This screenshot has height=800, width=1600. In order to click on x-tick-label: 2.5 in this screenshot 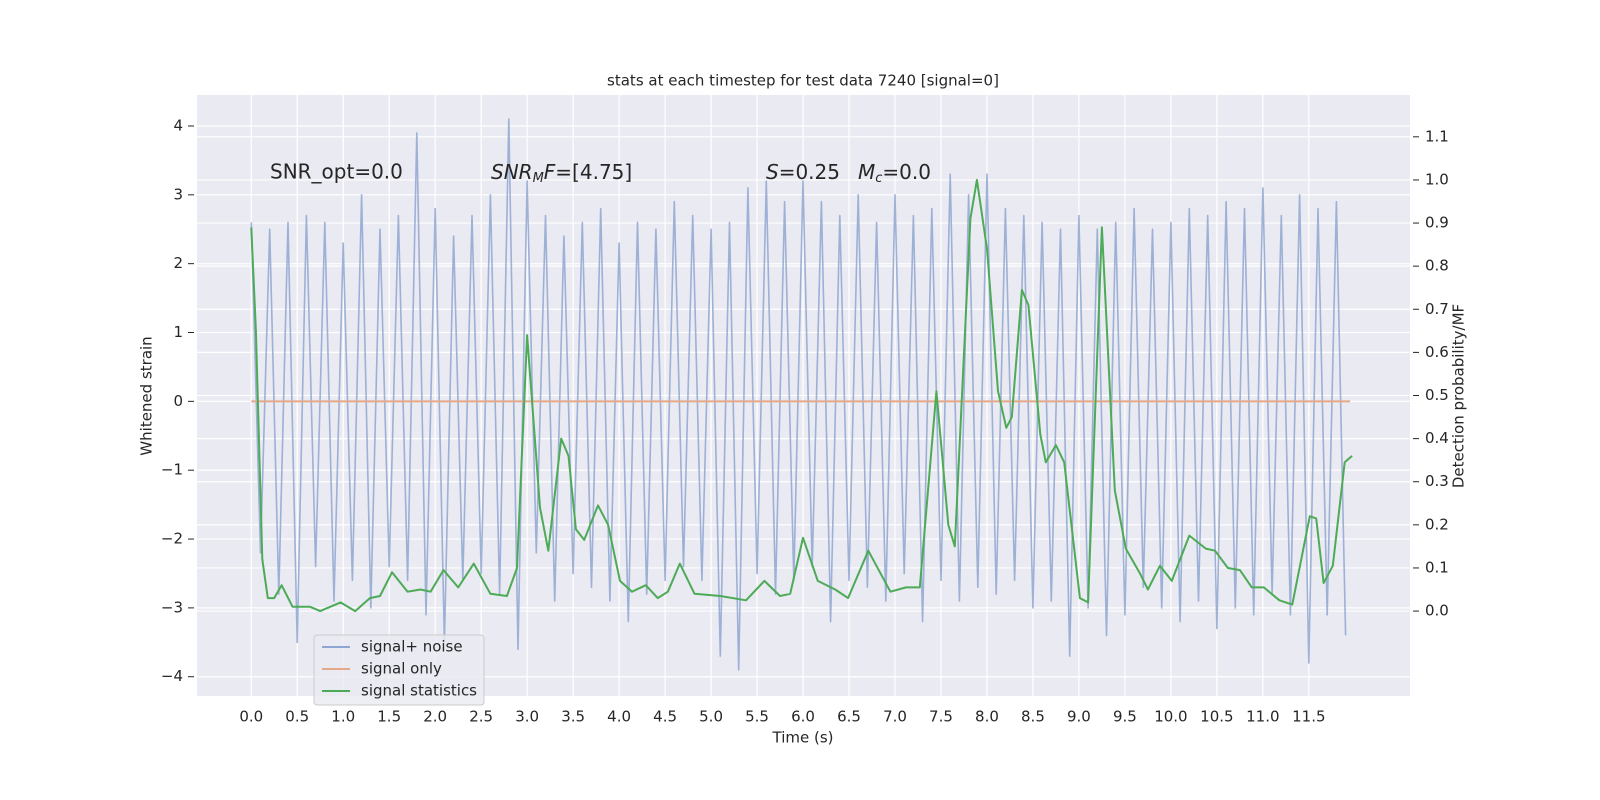, I will do `click(481, 717)`.